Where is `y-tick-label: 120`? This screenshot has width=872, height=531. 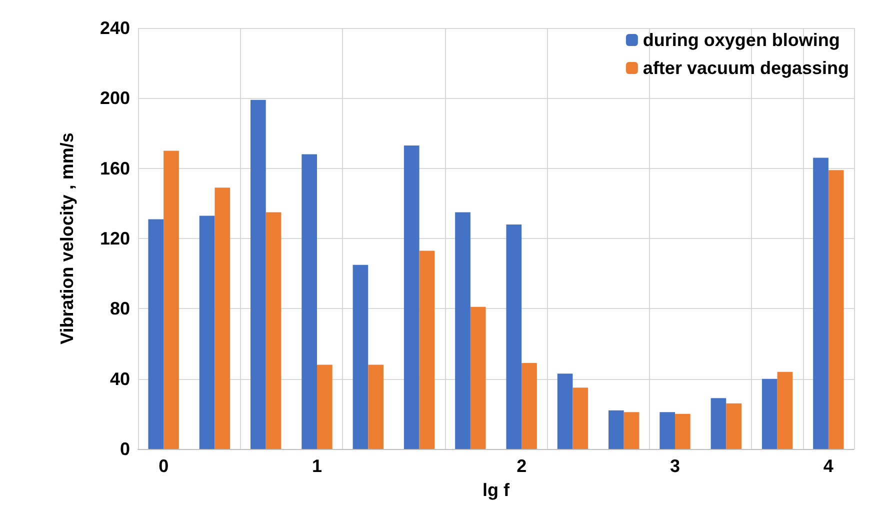 y-tick-label: 120 is located at coordinates (115, 238).